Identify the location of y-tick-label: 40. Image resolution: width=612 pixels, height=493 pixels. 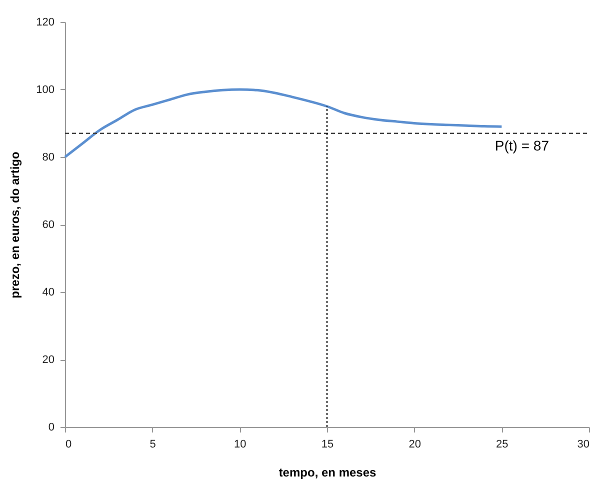
(48, 292).